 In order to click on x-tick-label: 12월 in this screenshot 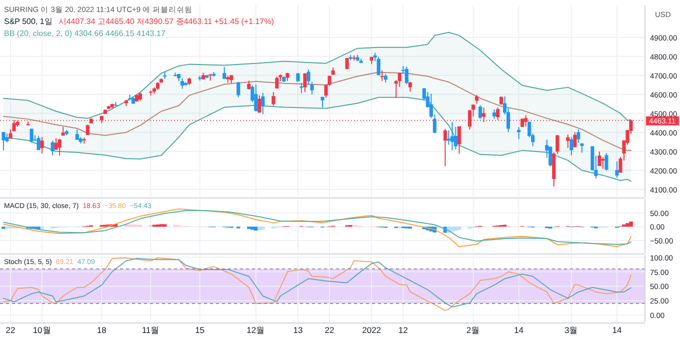, I will do `click(256, 330)`.